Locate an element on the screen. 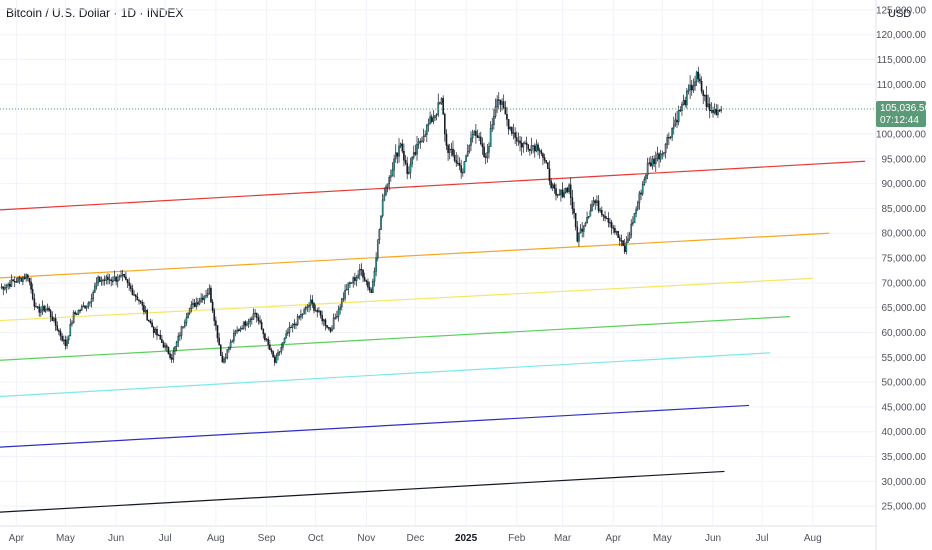 The width and height of the screenshot is (932, 550). y-tick-label: 90,000.00 is located at coordinates (904, 184).